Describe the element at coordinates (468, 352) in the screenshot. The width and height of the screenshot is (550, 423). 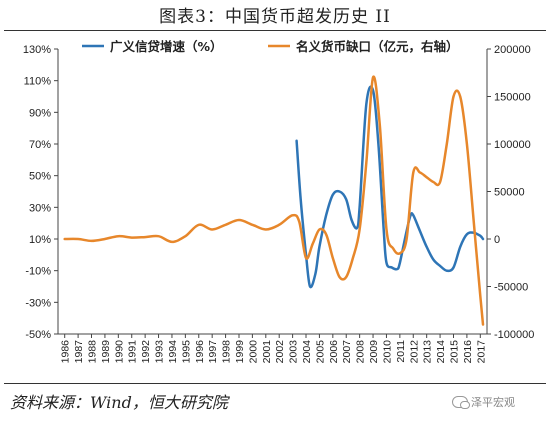
I see `x-tick-label: 2016` at that location.